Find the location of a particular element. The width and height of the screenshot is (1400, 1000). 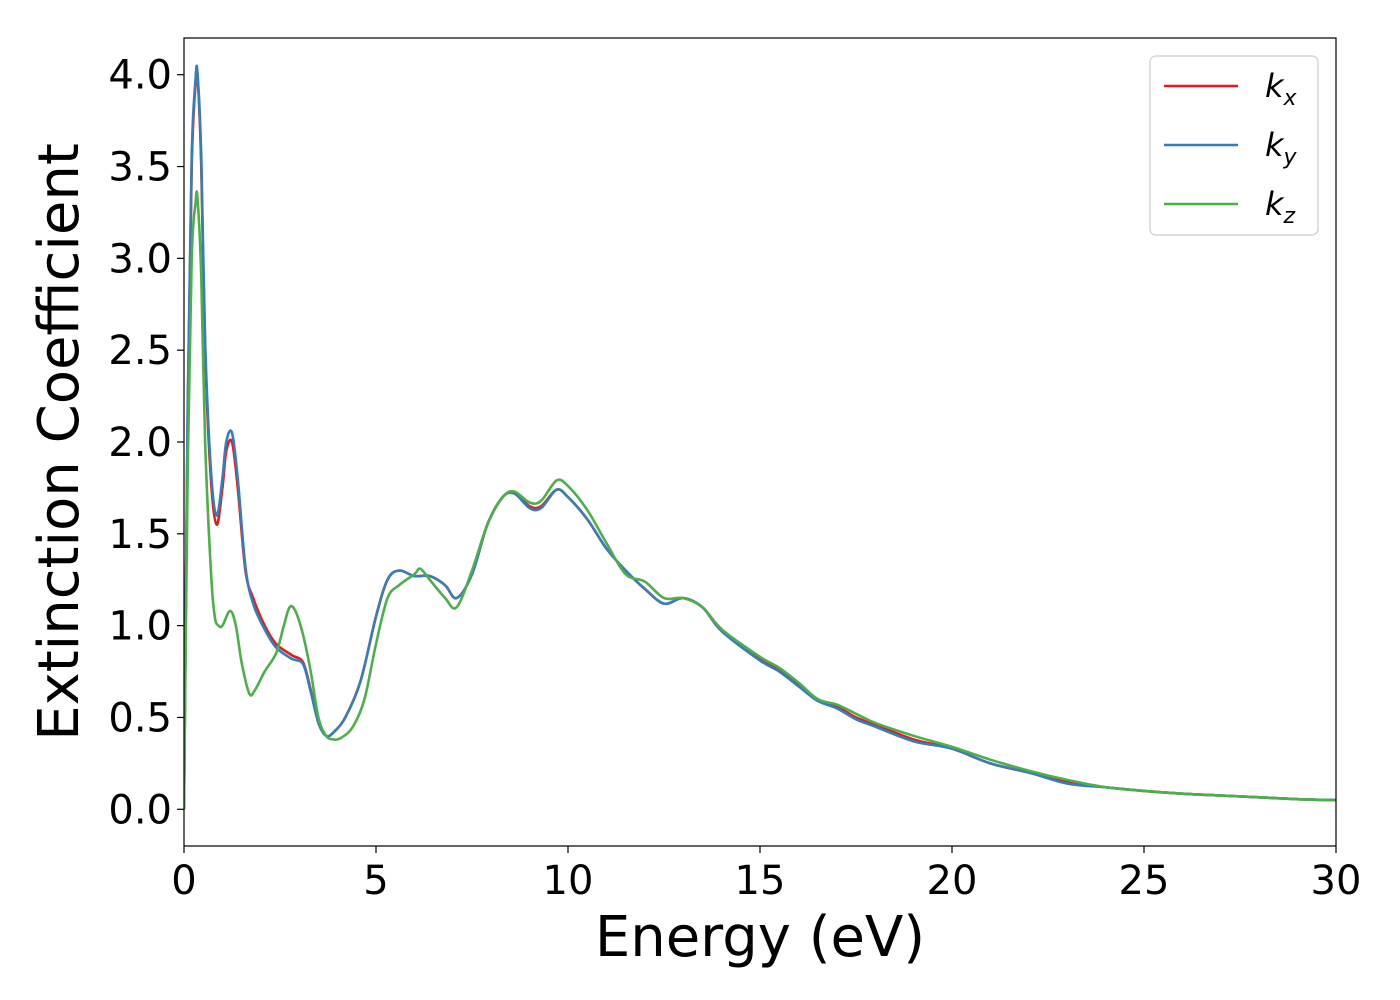

legend-label-k_x: kx is located at coordinates (1281, 89).